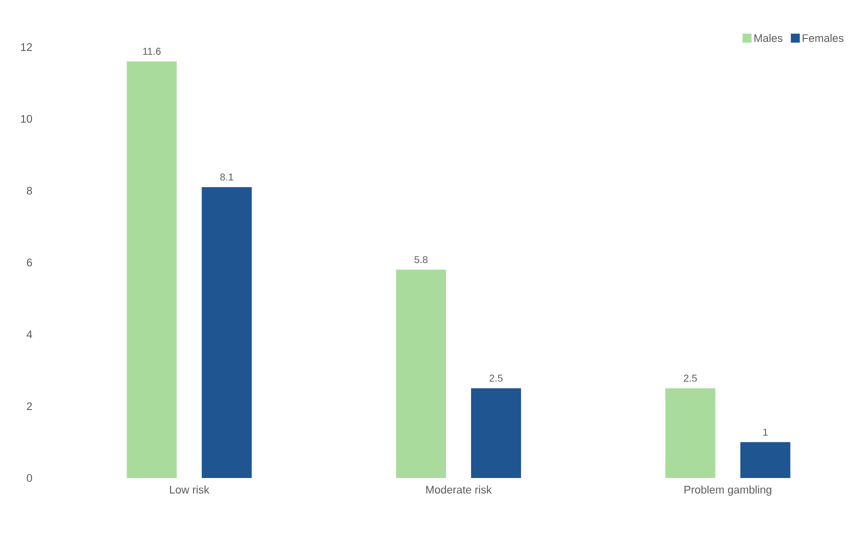  I want to click on data-label: 1, so click(765, 432).